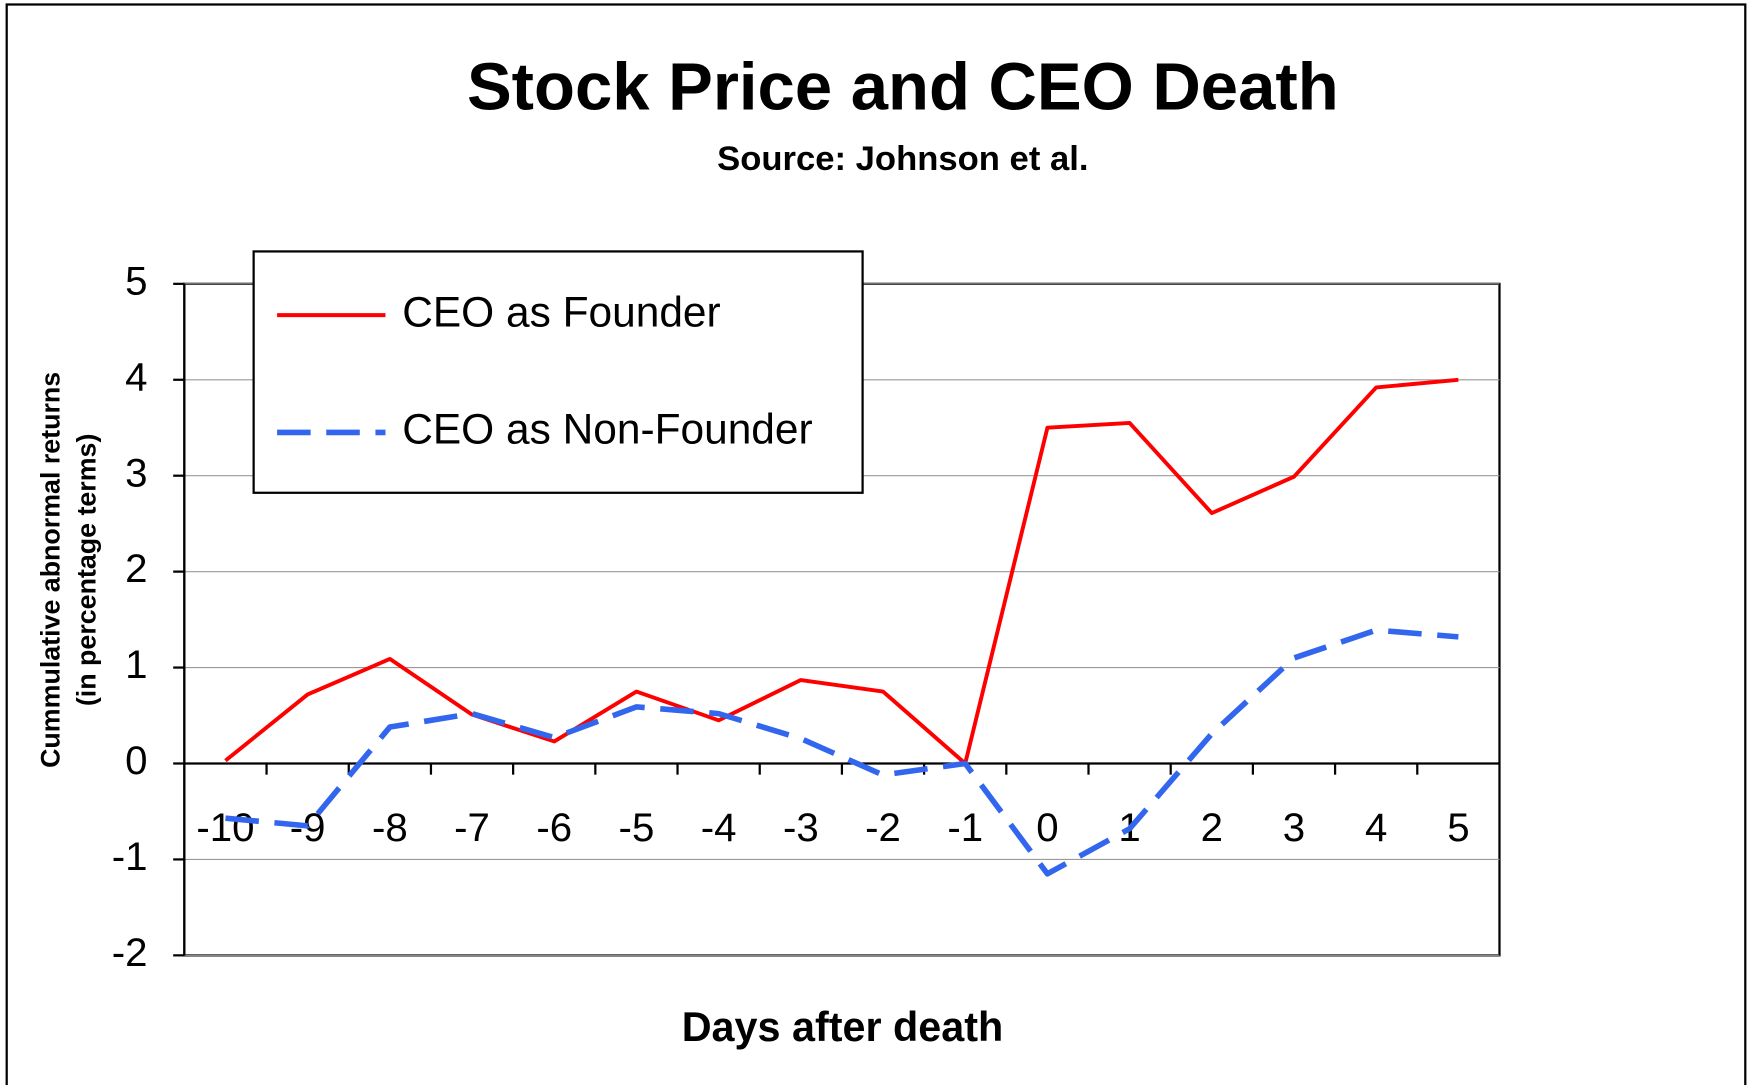 This screenshot has width=1752, height=1085. I want to click on legend: CEO as Founder CEO as Non-Founder, so click(558, 372).